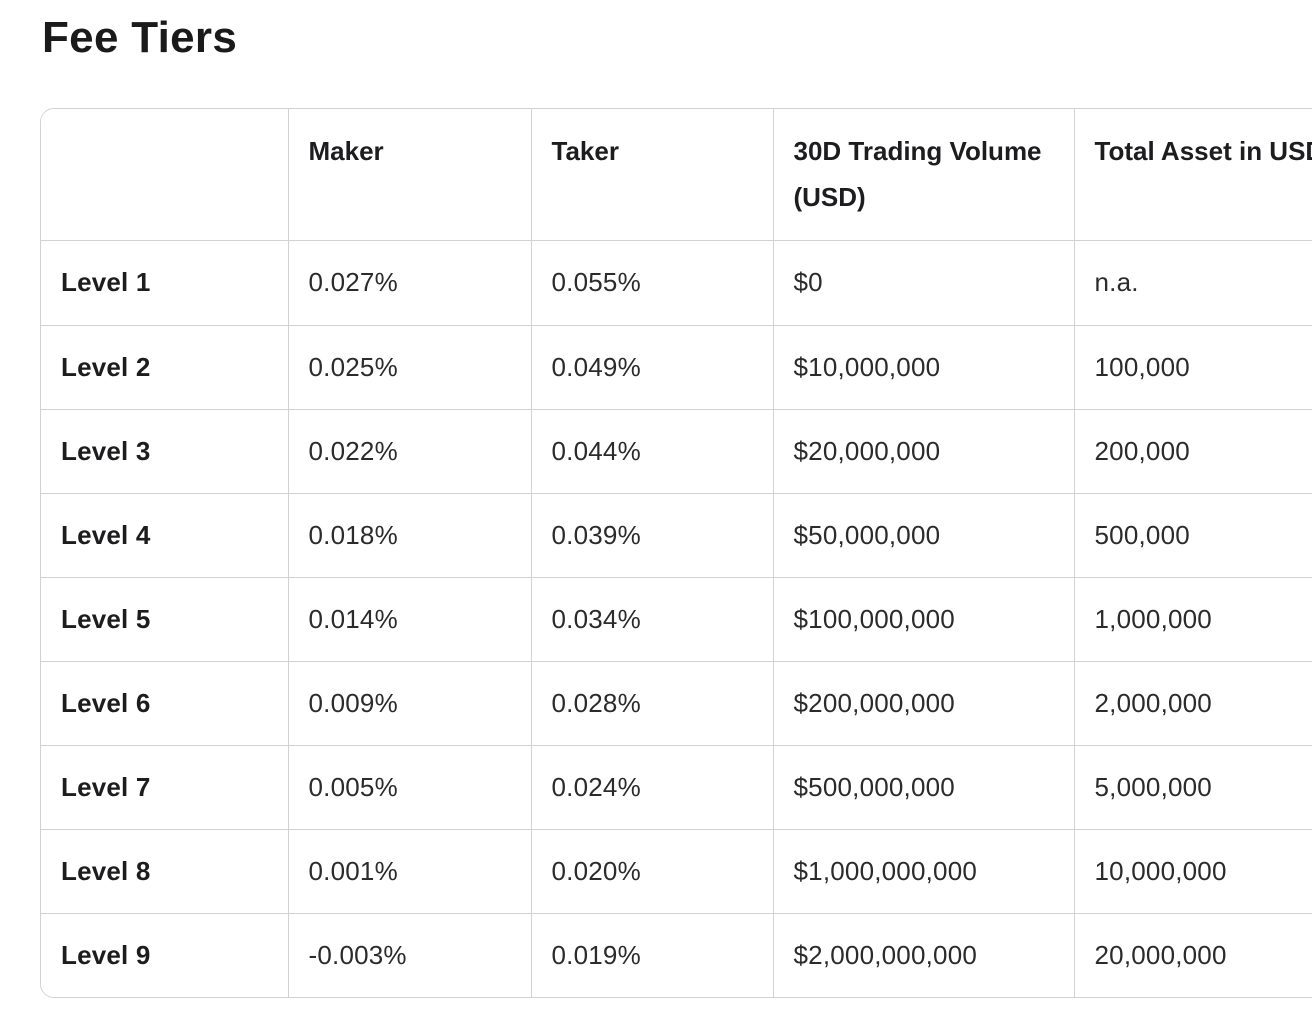 Image resolution: width=1312 pixels, height=1022 pixels. Describe the element at coordinates (165, 872) in the screenshot. I see `level-cell: Level 8` at that location.